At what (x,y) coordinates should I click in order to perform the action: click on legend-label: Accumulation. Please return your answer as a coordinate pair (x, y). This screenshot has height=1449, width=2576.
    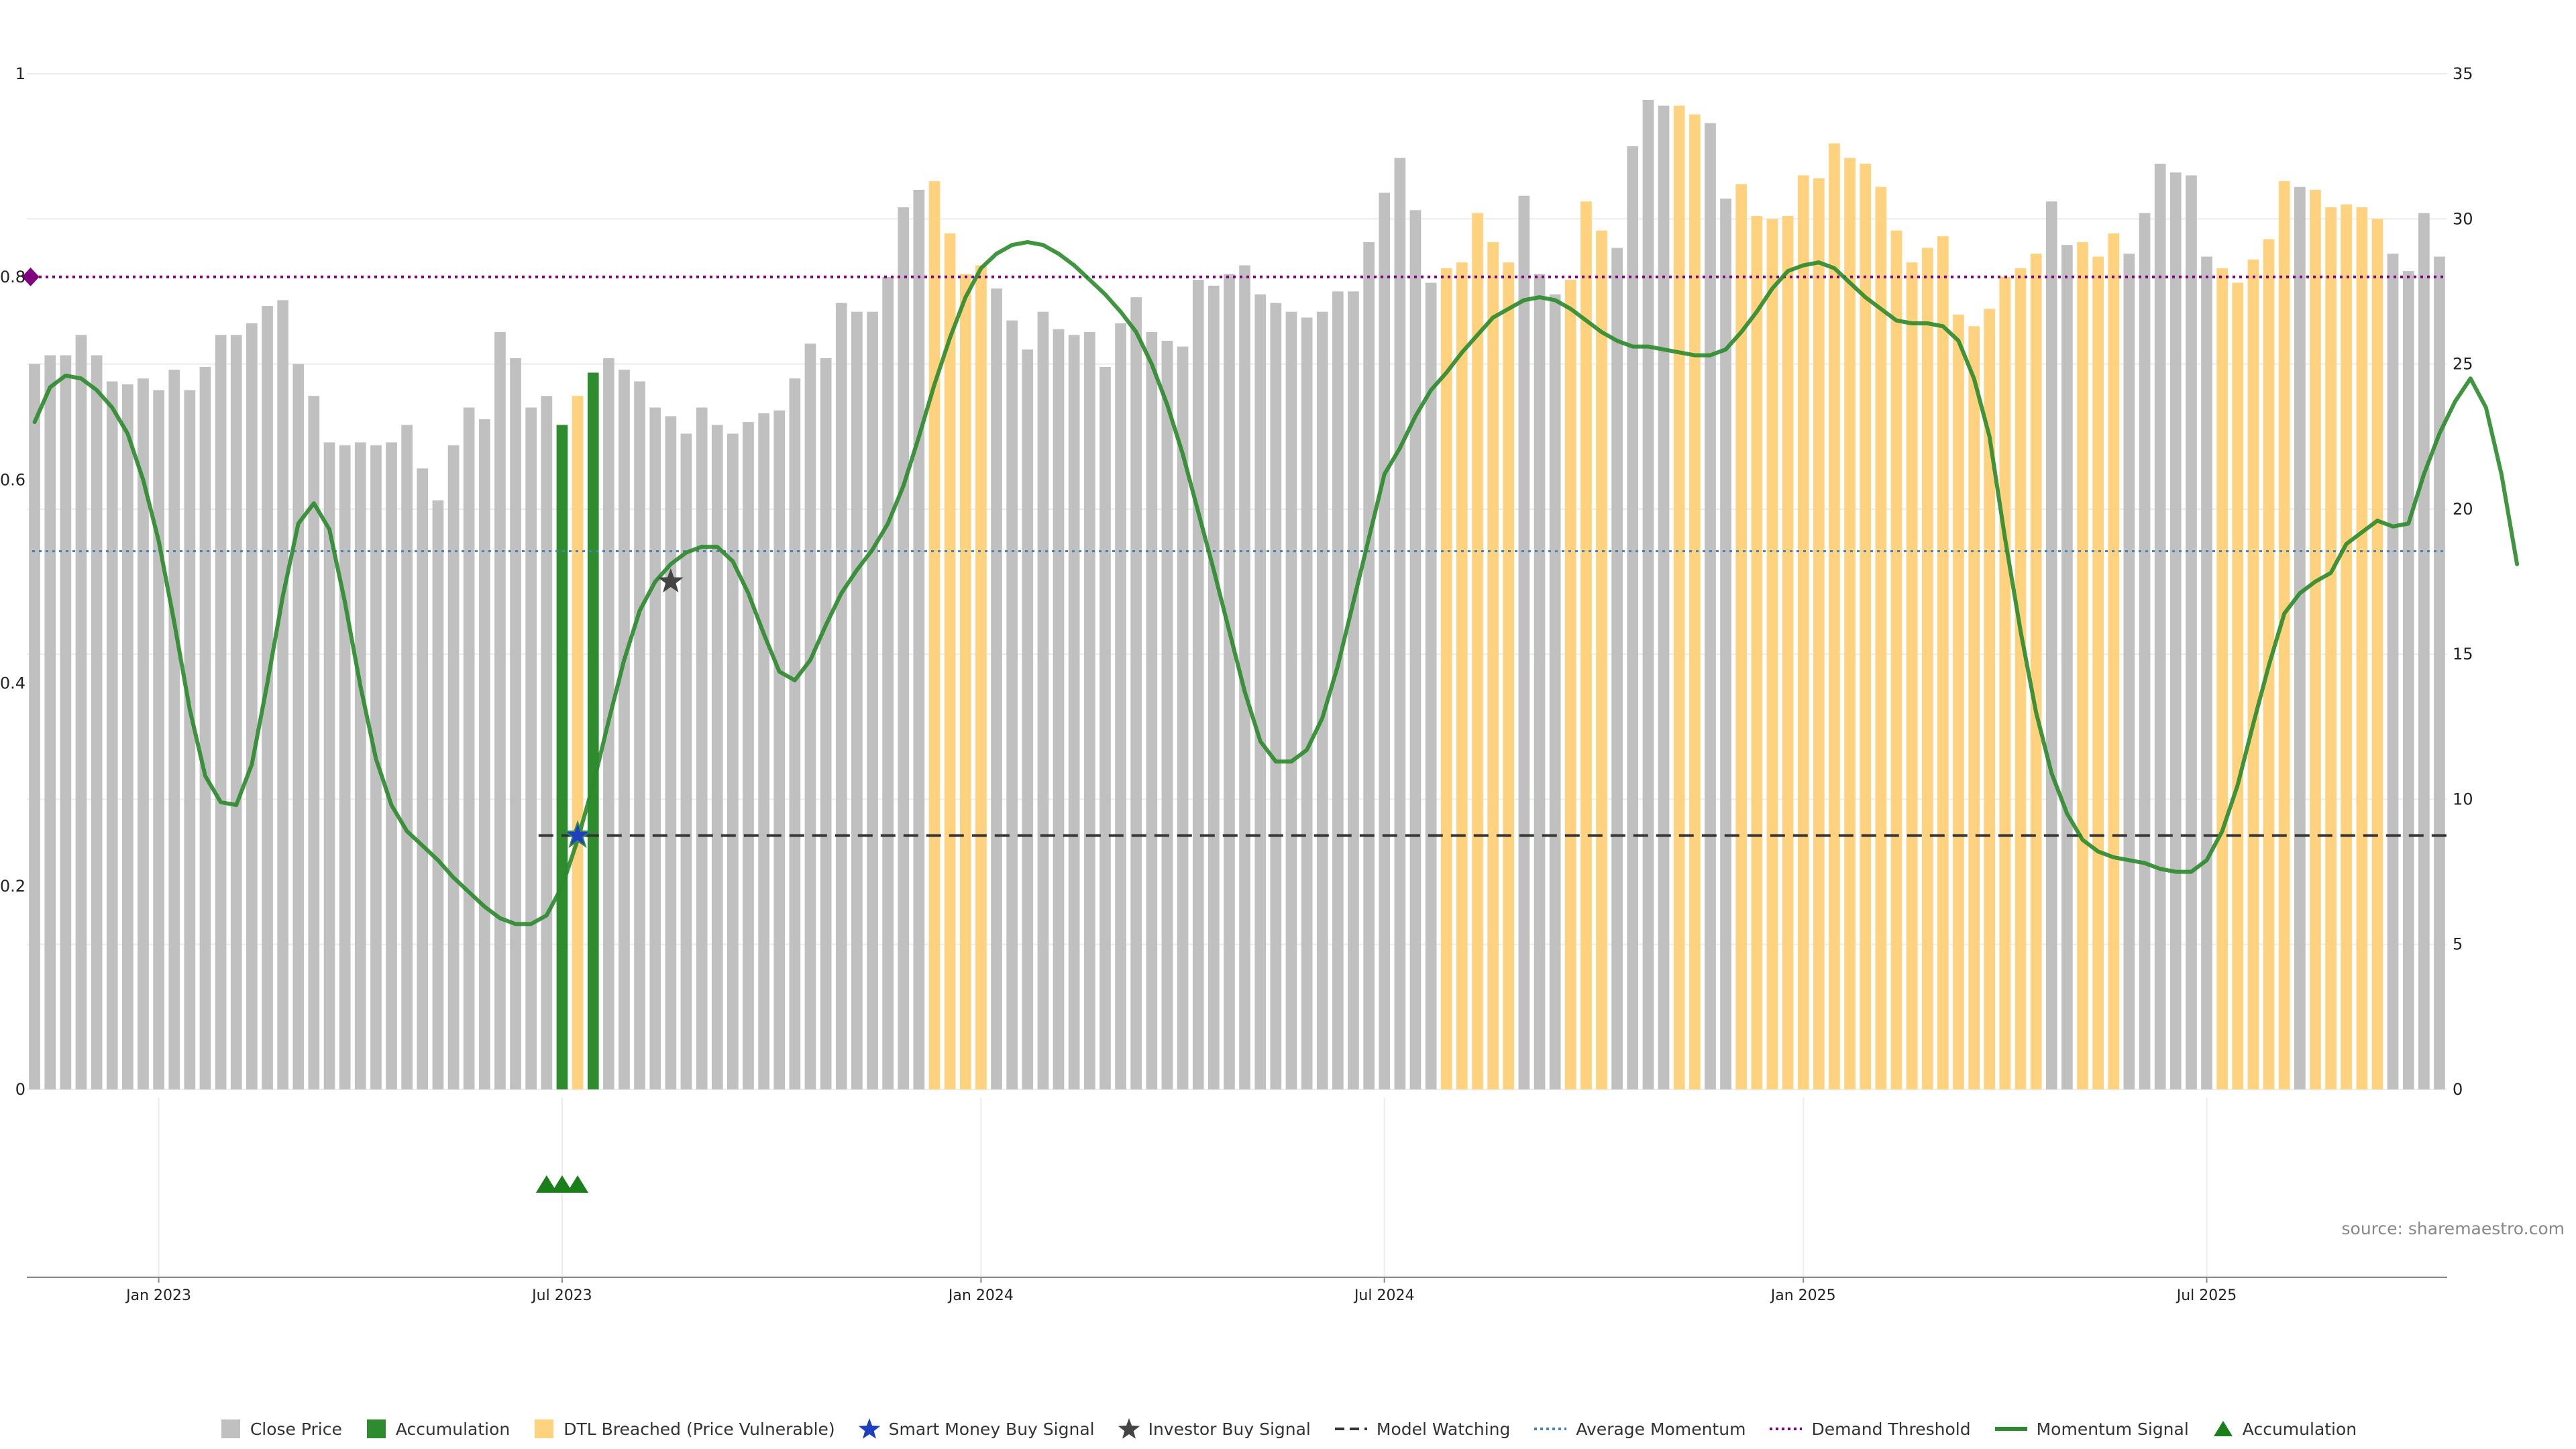
    Looking at the image, I should click on (453, 1429).